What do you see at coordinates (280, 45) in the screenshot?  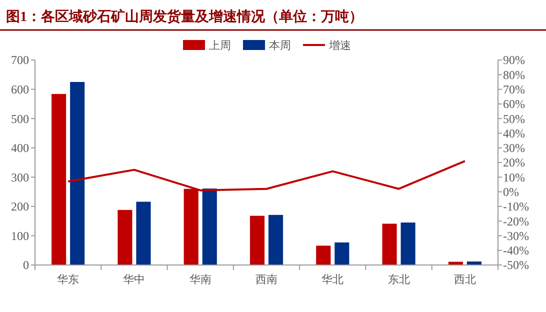 I see `legend-label: 本周` at bounding box center [280, 45].